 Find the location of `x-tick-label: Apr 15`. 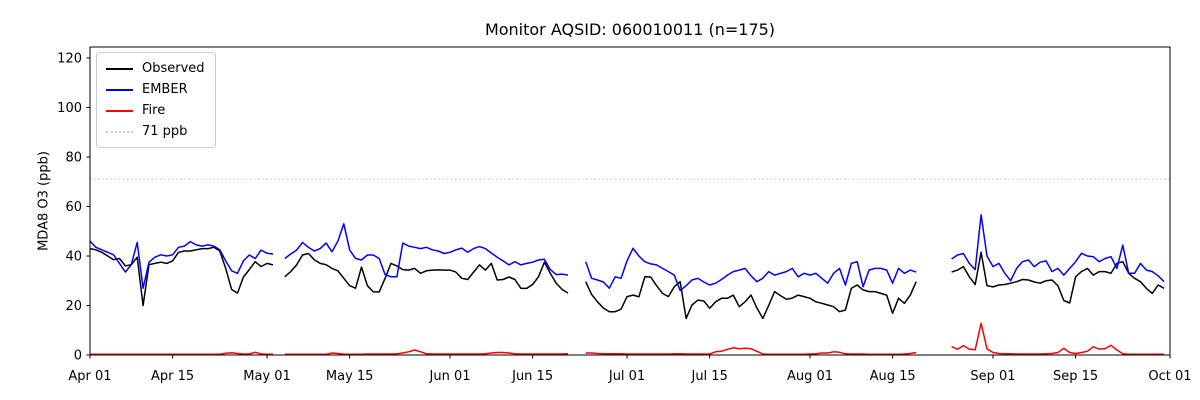

x-tick-label: Apr 15 is located at coordinates (172, 376).